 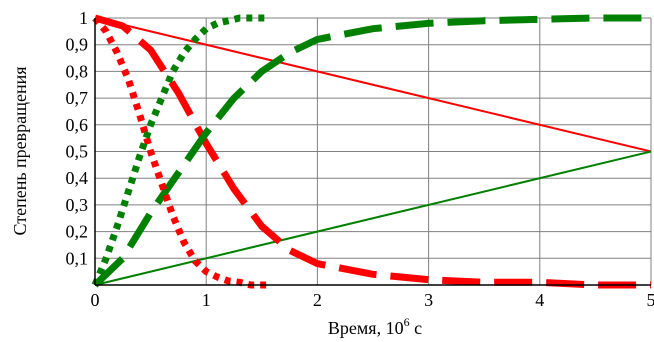 What do you see at coordinates (375, 326) in the screenshot?
I see `x-axis-label: Время, 106 с` at bounding box center [375, 326].